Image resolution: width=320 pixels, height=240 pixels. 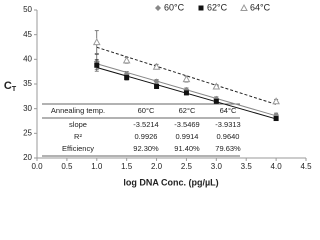 I want to click on y-tick-label: 35, so click(x=27, y=83).